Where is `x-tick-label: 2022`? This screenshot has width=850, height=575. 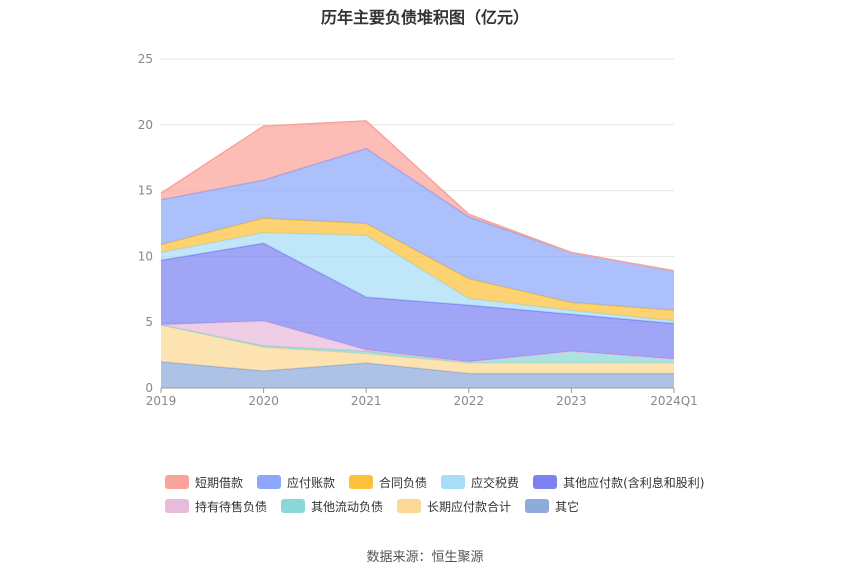 x-tick-label: 2022 is located at coordinates (469, 401).